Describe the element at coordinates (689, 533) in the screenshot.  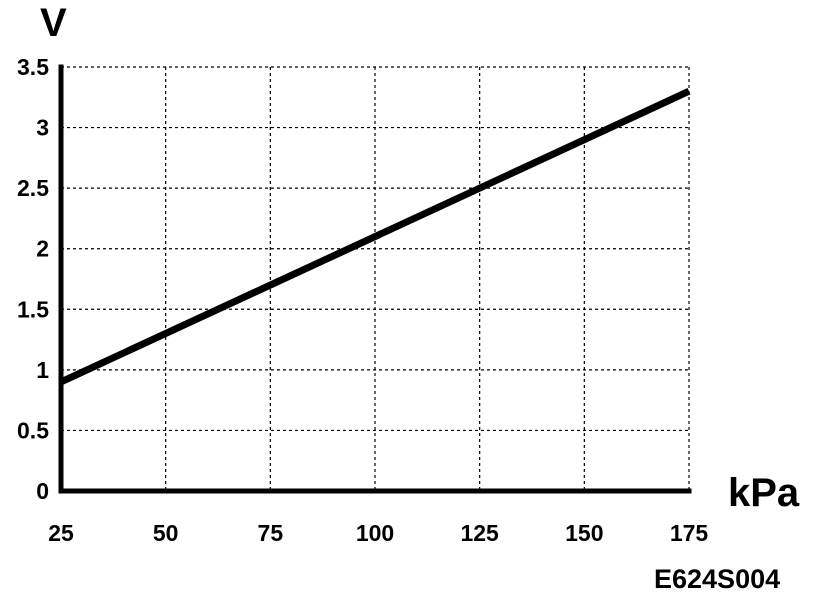
I see `x-tick-label-6: 175` at that location.